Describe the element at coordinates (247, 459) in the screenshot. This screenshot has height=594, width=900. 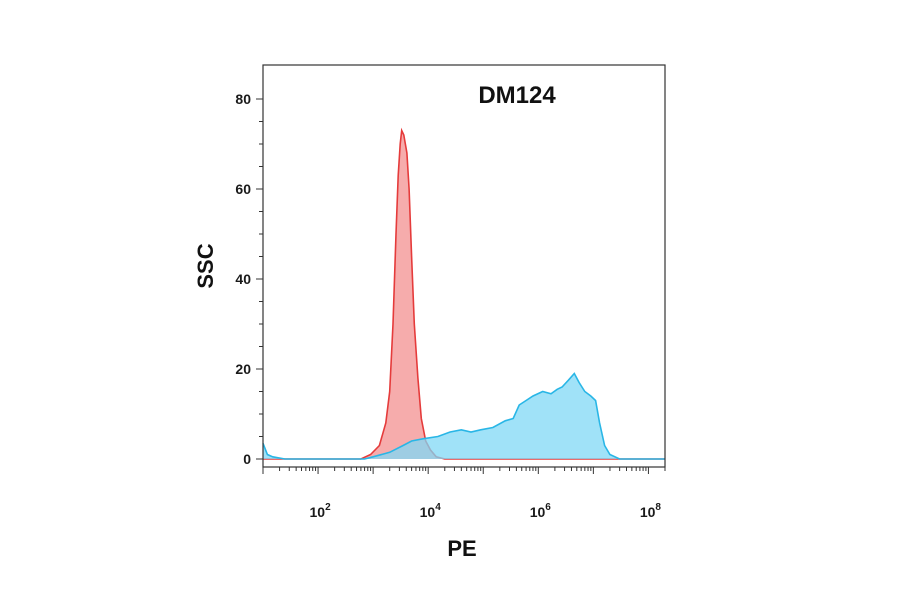
I see `y-tick-label: 0` at that location.